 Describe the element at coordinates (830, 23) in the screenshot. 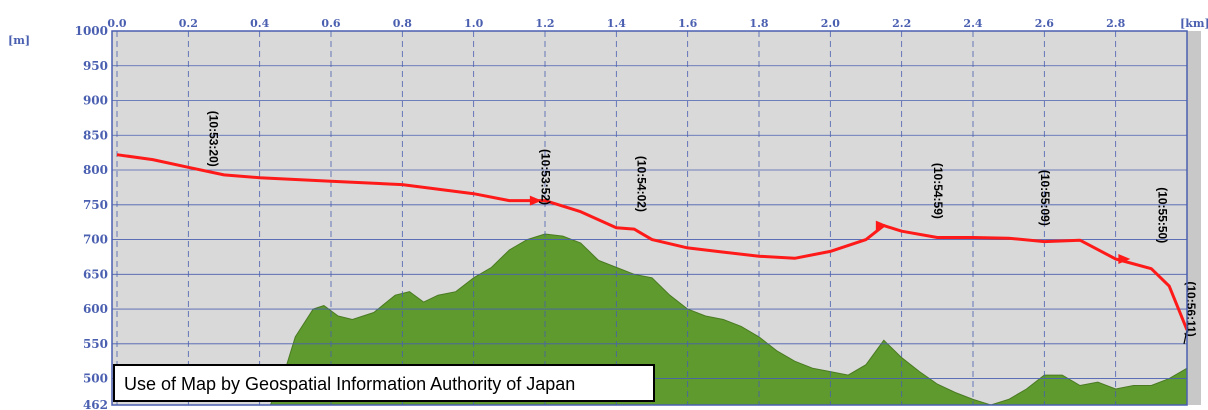

I see `x-tick-label: 2.0` at that location.